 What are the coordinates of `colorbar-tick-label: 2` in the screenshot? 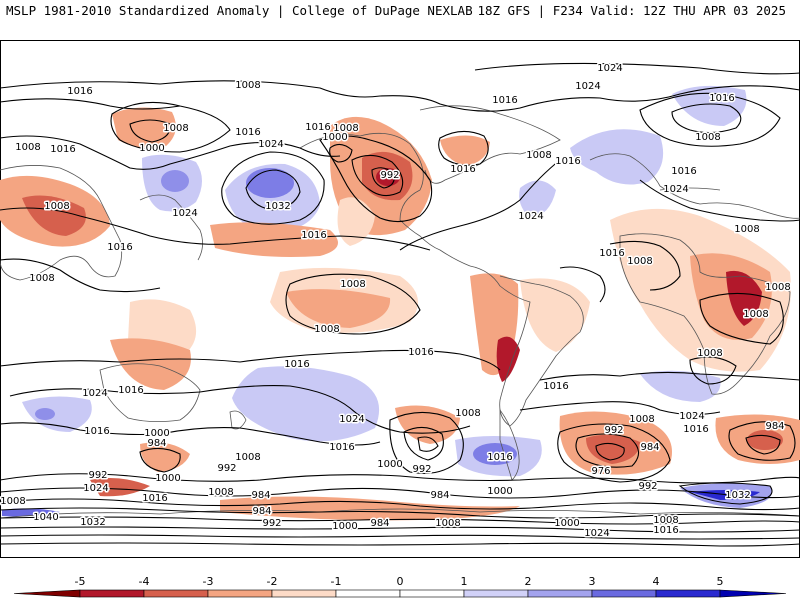 It's located at (528, 581).